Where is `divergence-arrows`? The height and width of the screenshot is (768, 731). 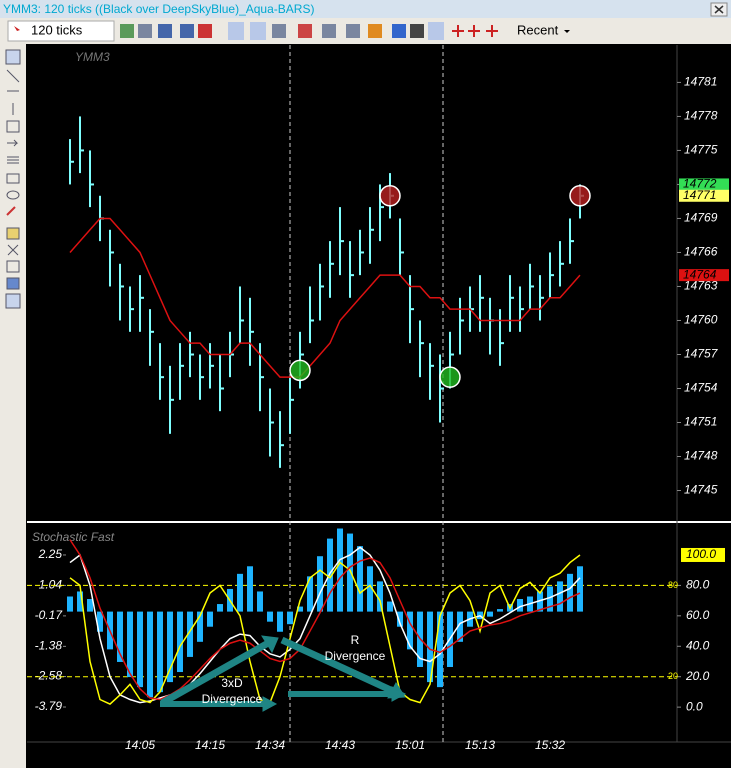 divergence-arrows is located at coordinates (283, 673).